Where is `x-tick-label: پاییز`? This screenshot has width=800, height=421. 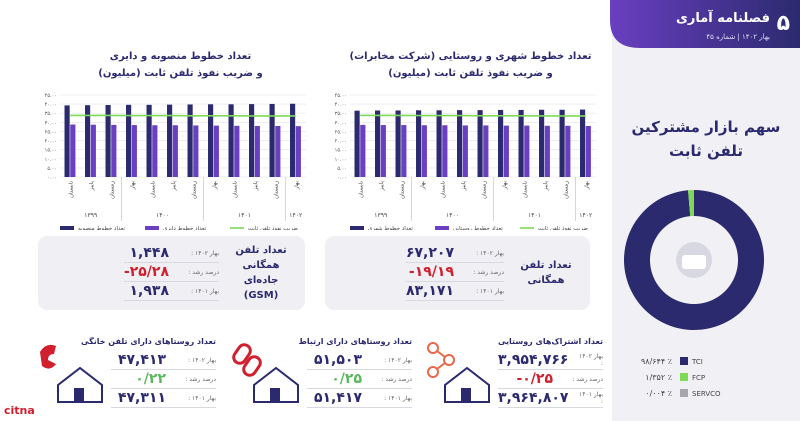
x-tick-label: پاییز is located at coordinates (382, 186).